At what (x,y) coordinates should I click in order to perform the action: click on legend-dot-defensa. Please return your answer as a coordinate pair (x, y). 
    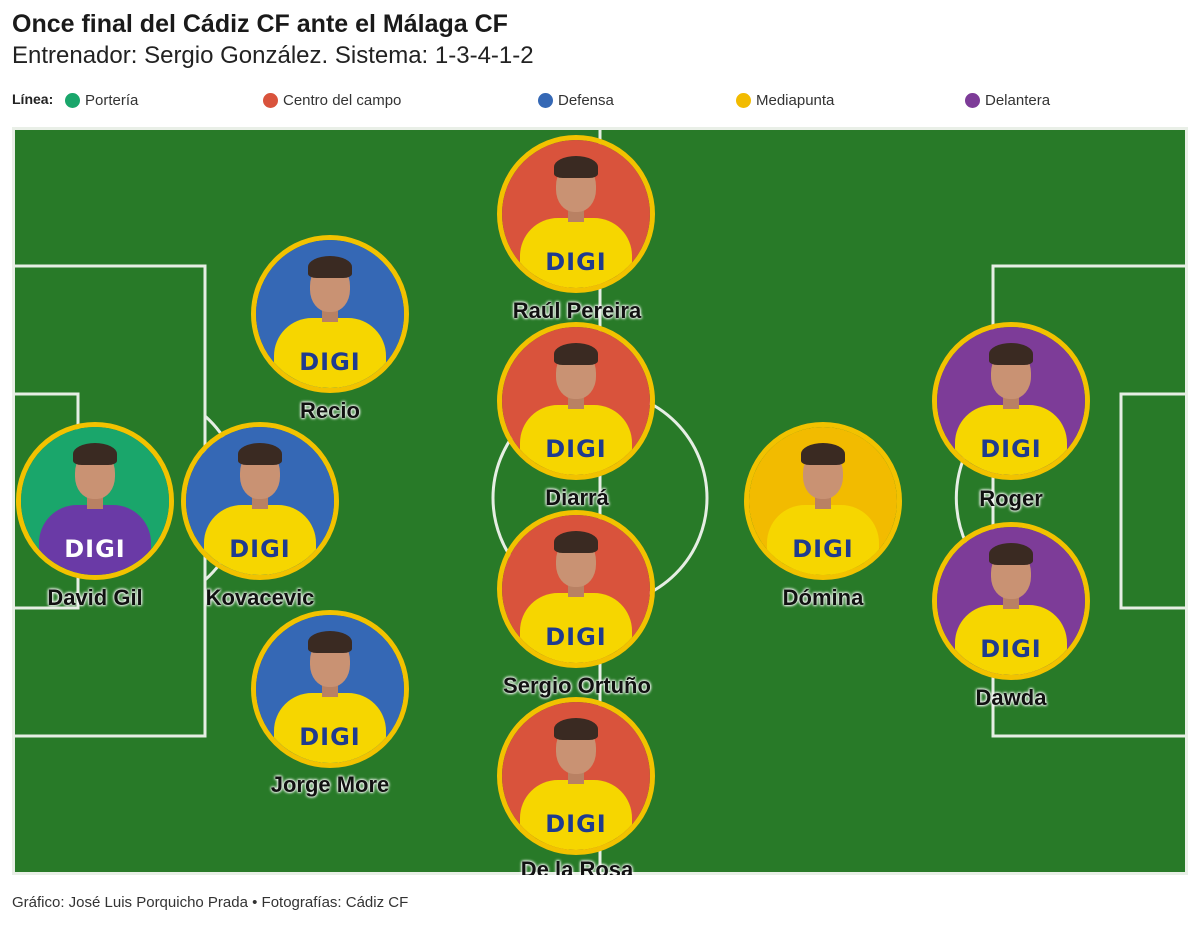
    Looking at the image, I should click on (545, 100).